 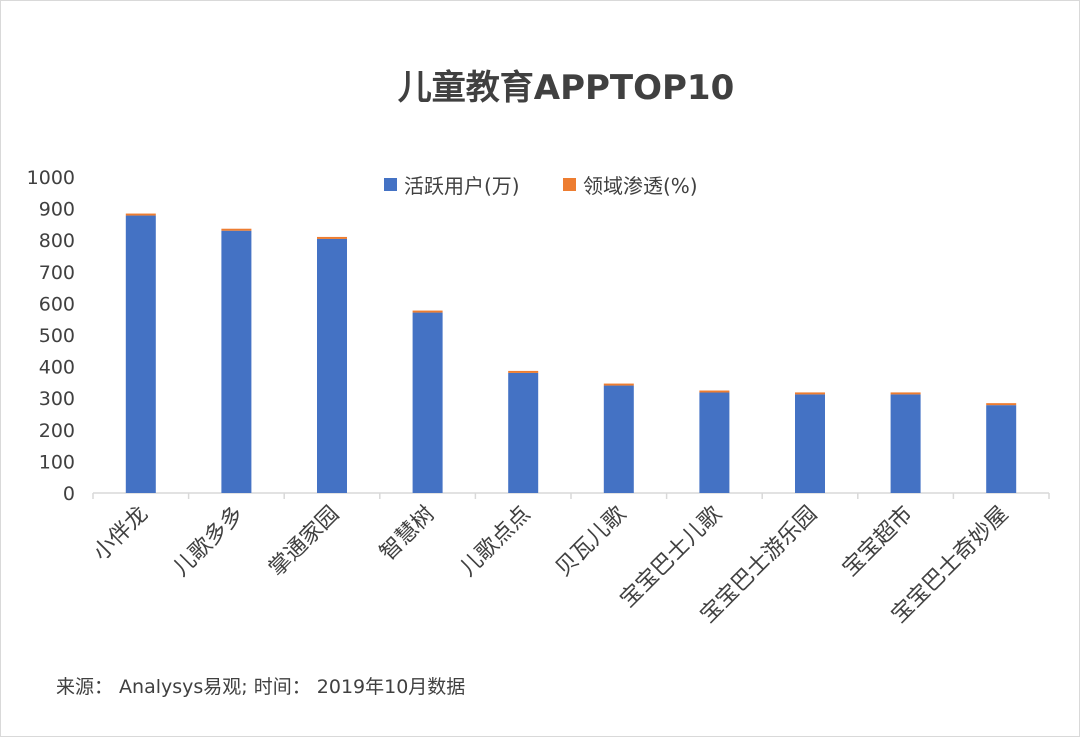 What do you see at coordinates (390, 184) in the screenshot?
I see `legend-swatch-active-users` at bounding box center [390, 184].